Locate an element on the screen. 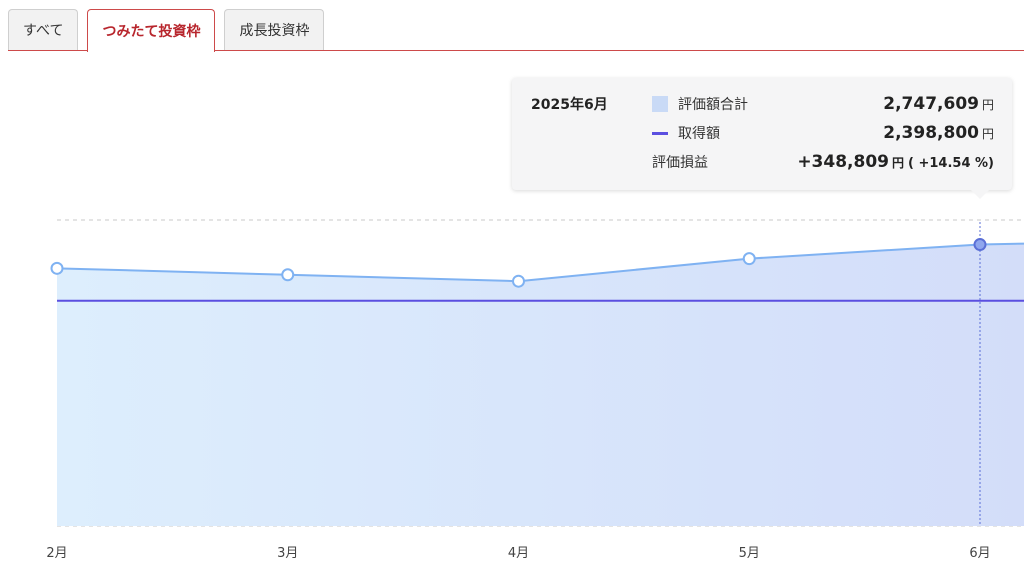 This screenshot has width=1024, height=573. tab-tsumitate-label: つみたて投資枠 is located at coordinates (151, 32).